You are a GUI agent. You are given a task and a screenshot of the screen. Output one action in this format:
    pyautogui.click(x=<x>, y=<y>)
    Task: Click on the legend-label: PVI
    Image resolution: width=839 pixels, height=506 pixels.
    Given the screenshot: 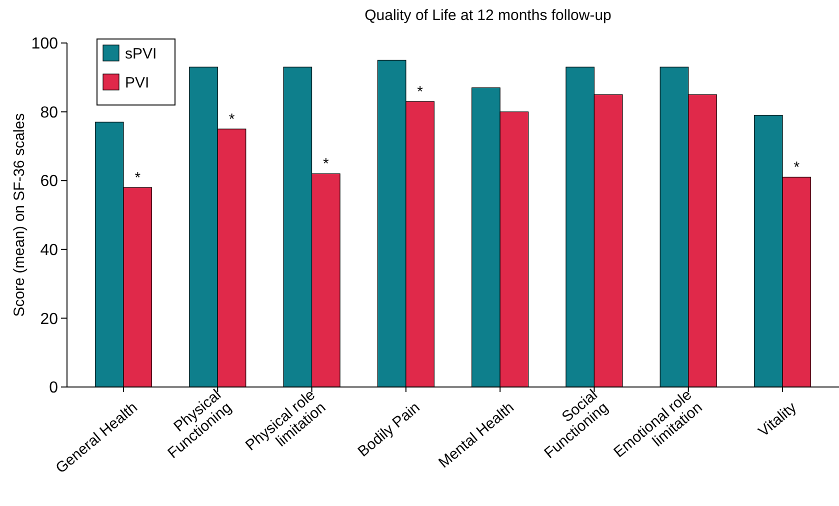 What is the action you would take?
    pyautogui.click(x=137, y=83)
    